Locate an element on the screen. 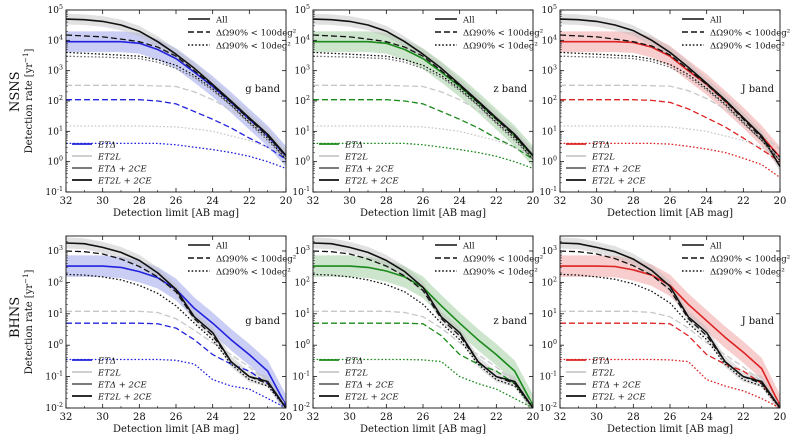  series-line-et-2ce-dom10 is located at coordinates (670, 108).